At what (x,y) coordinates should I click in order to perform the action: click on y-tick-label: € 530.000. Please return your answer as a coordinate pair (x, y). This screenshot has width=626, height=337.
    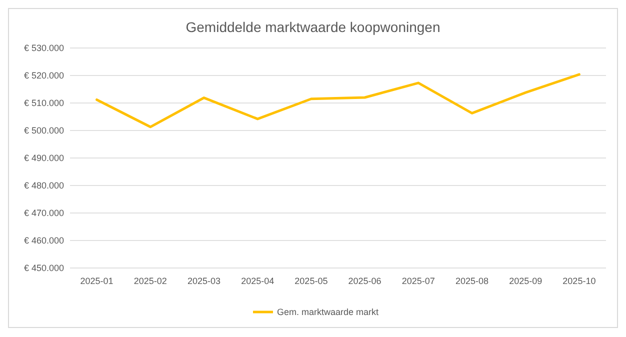
    Looking at the image, I should click on (44, 48).